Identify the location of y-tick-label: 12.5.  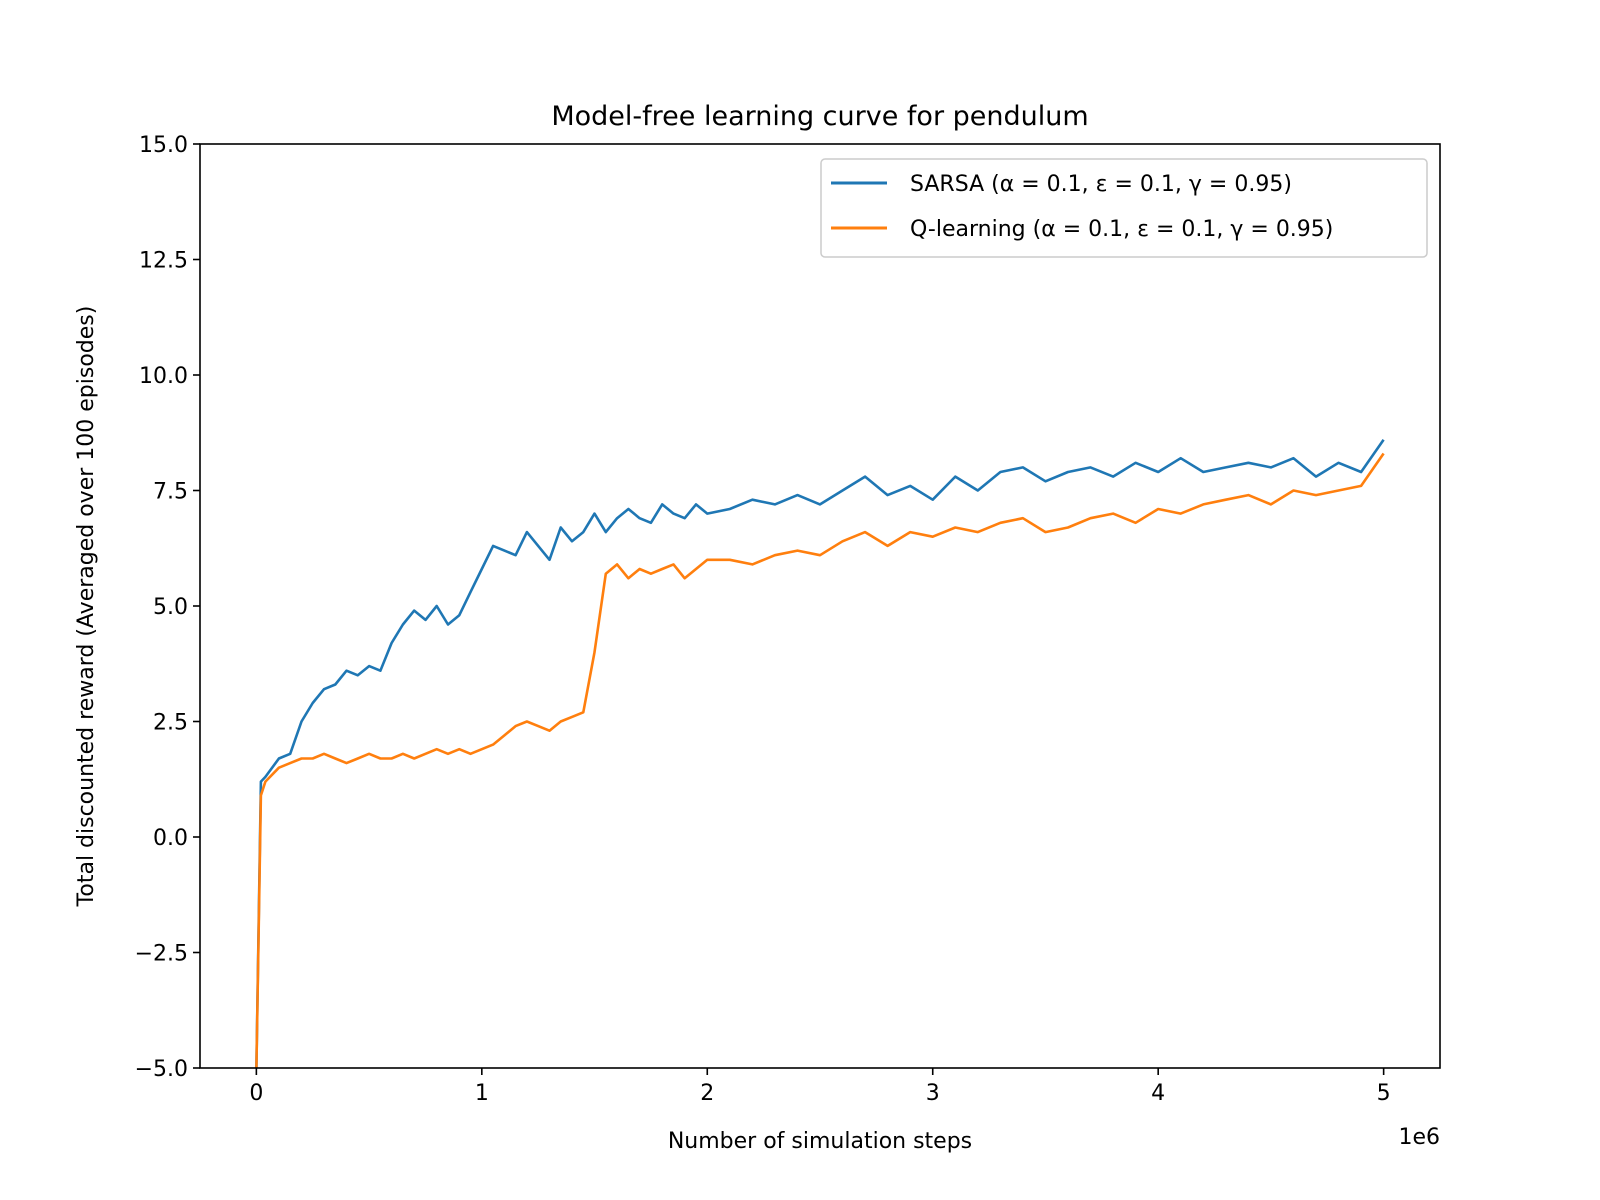
(163, 261).